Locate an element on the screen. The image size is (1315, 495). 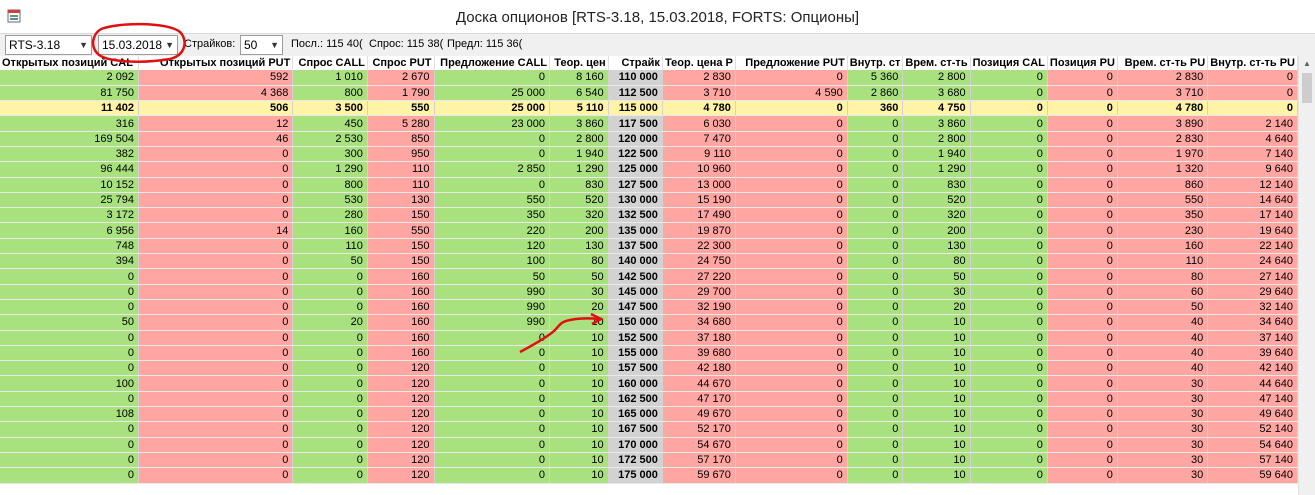
grid-cell: 29 700 is located at coordinates (699, 292).